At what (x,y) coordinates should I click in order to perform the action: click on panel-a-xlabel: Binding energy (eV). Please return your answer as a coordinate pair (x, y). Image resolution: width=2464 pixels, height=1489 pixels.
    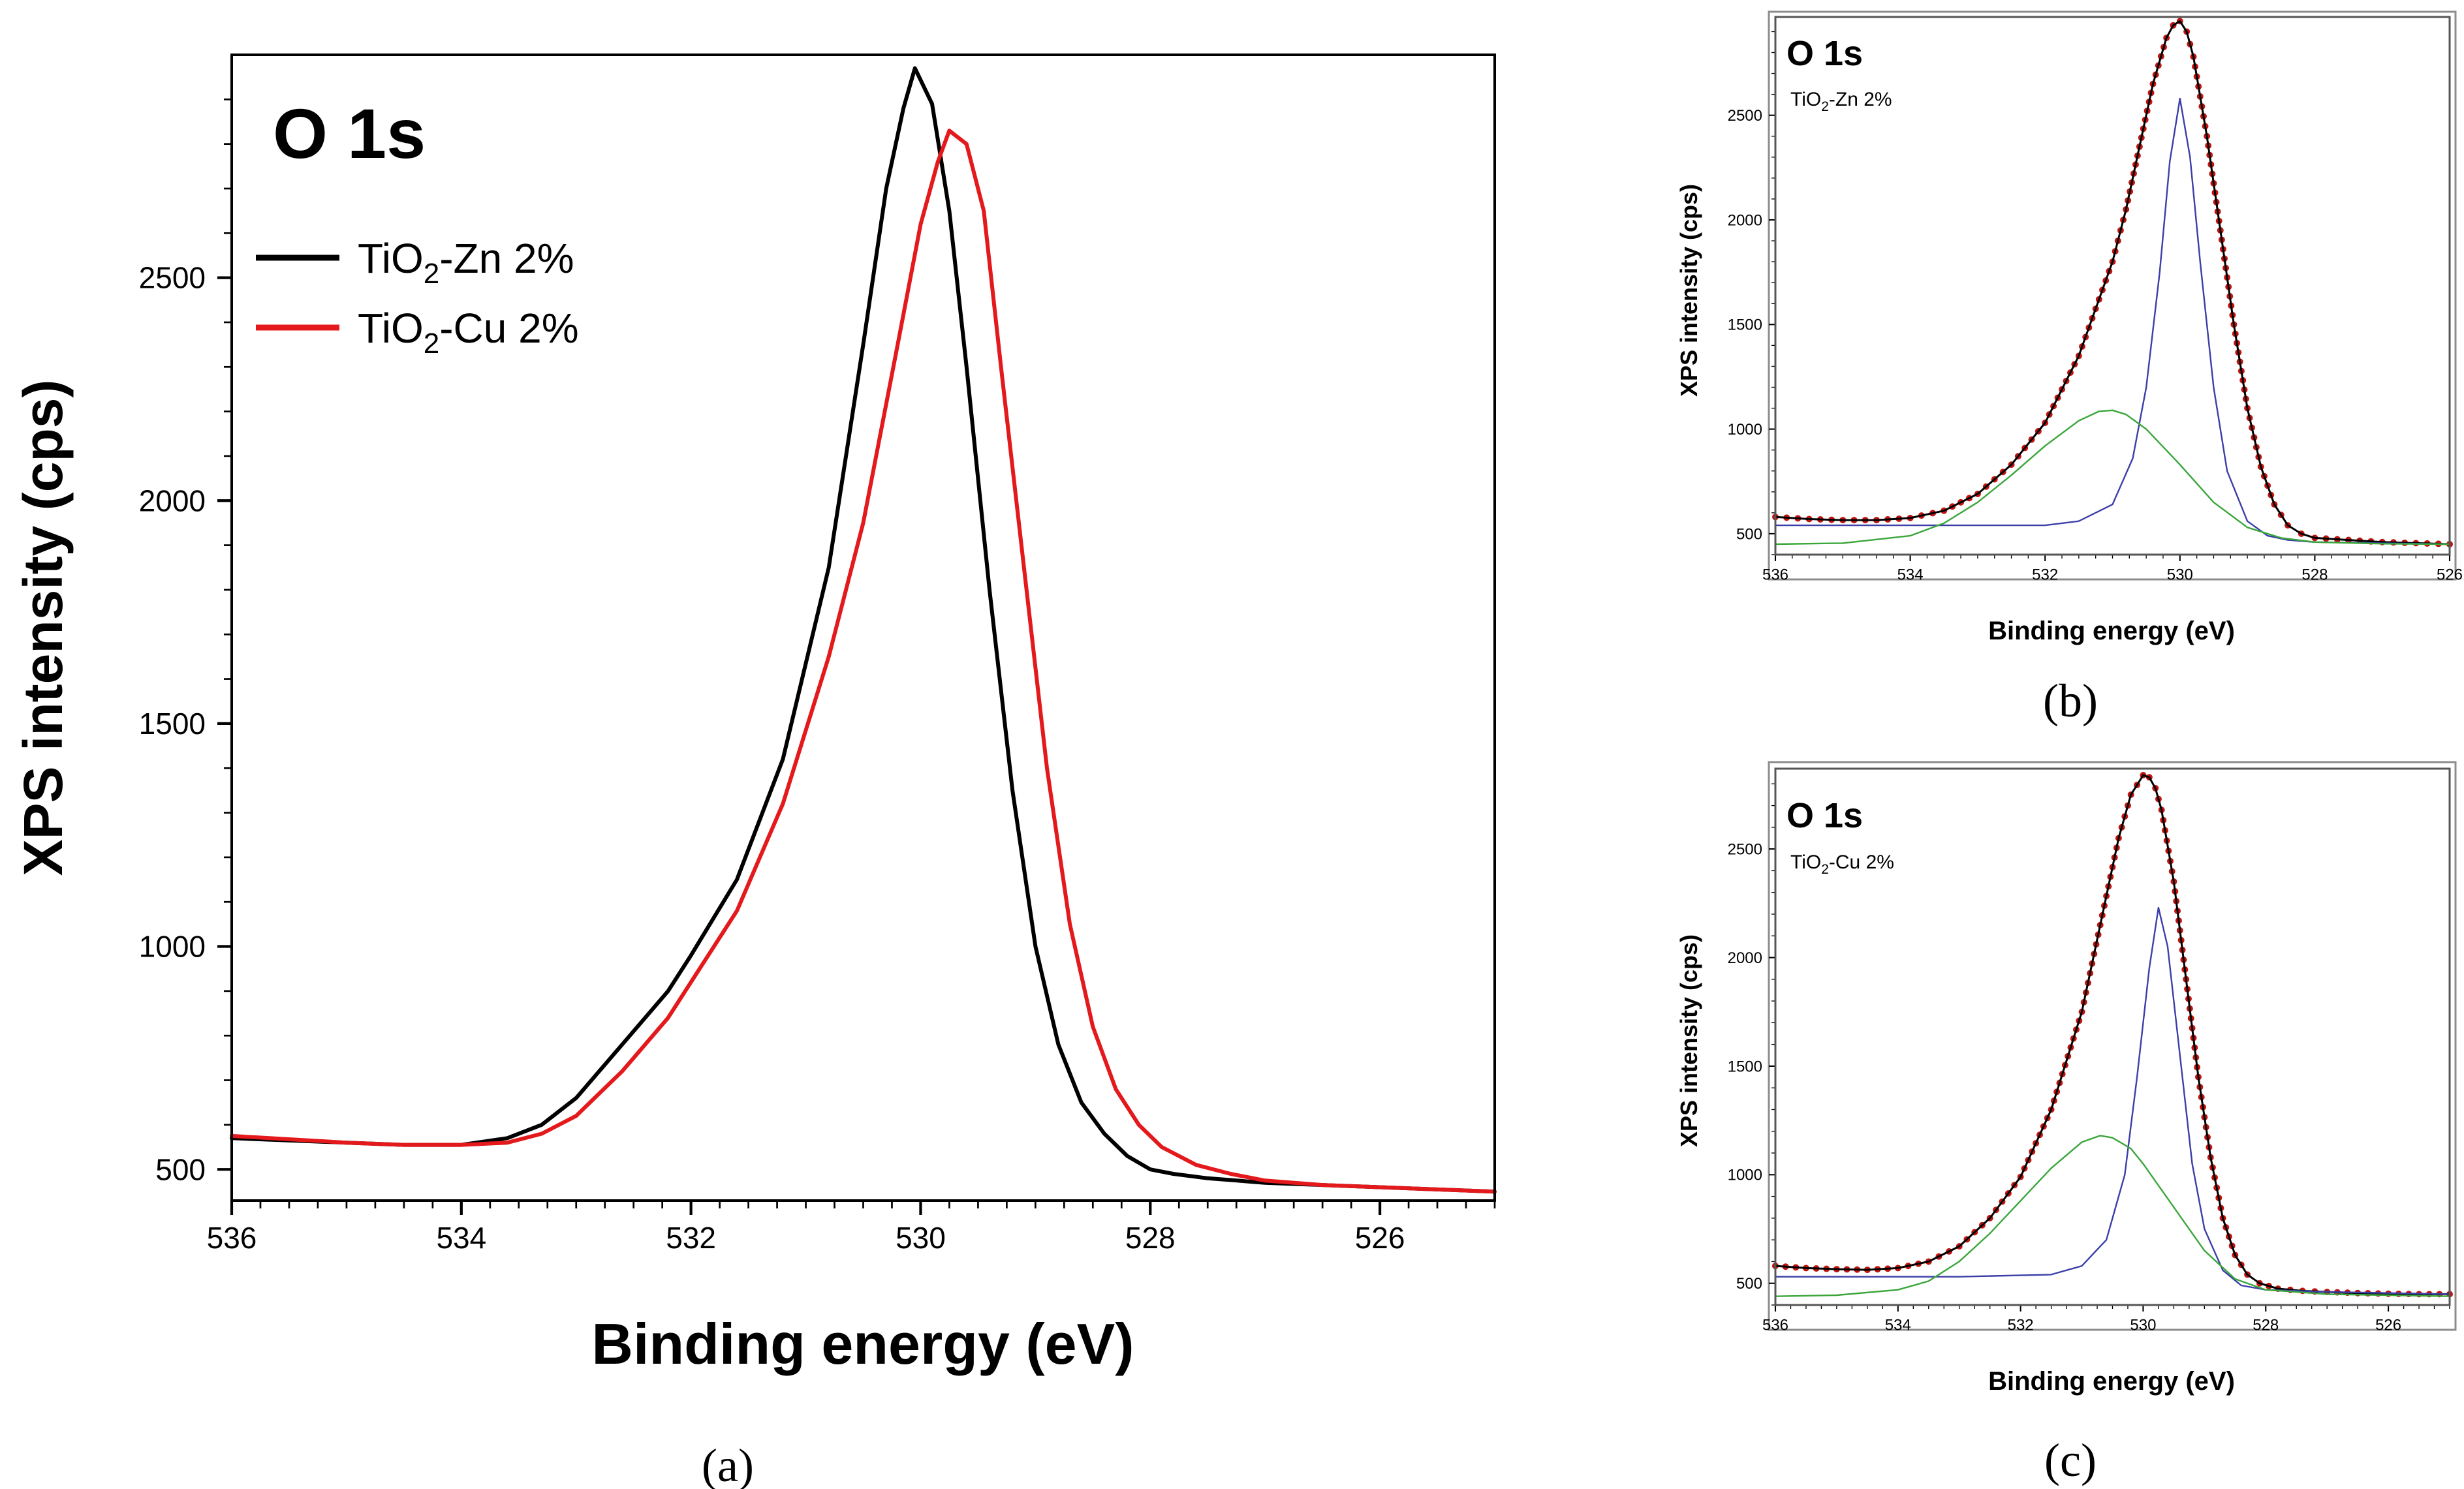
    Looking at the image, I should click on (862, 1344).